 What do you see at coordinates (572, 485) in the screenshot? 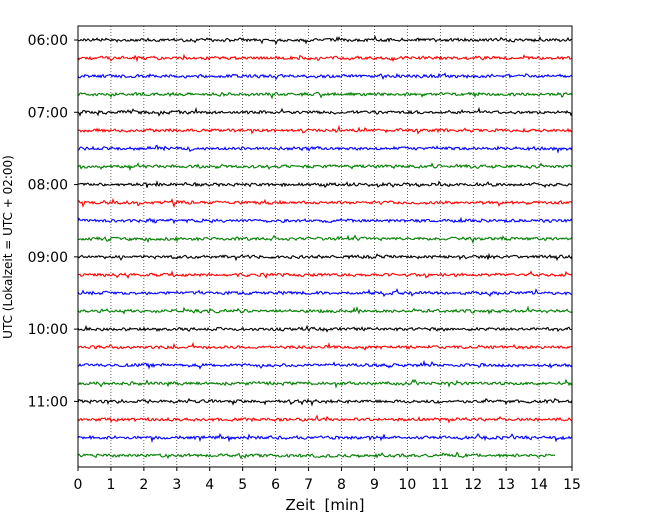
I see `x-tick-label: 15` at bounding box center [572, 485].